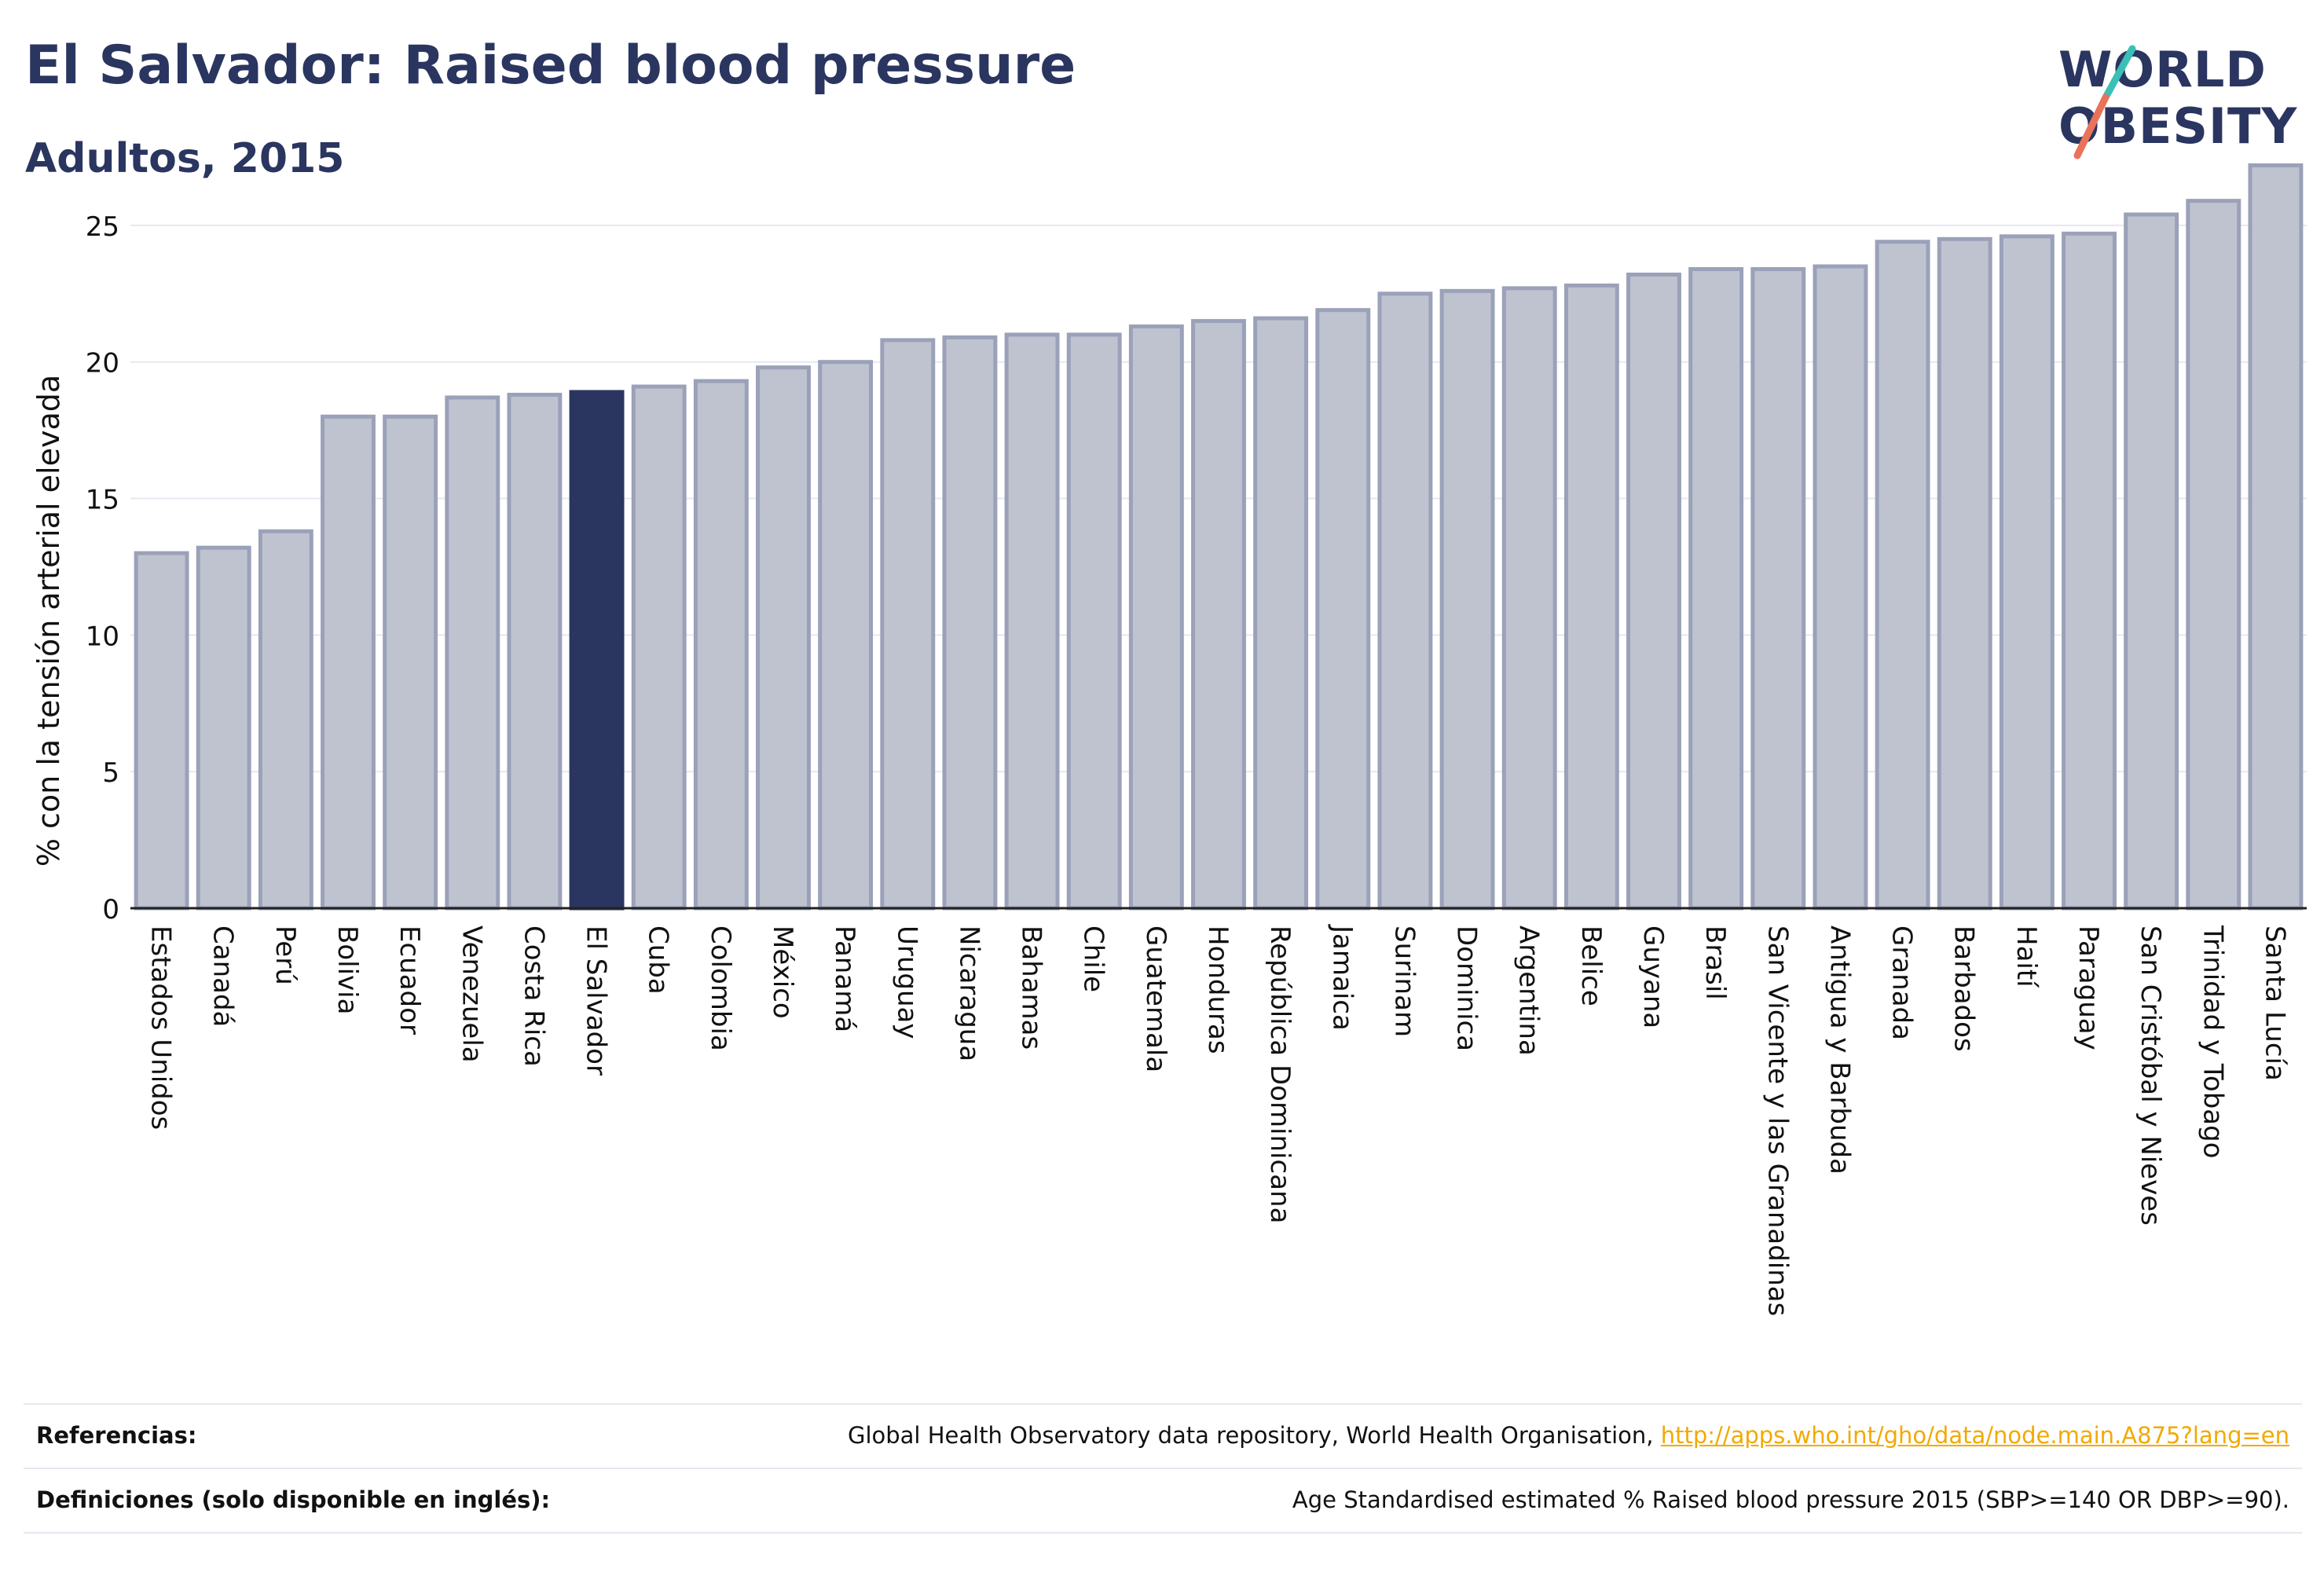 Image resolution: width=2324 pixels, height=1576 pixels. I want to click on x-tick-label: Haití, so click(2026, 956).